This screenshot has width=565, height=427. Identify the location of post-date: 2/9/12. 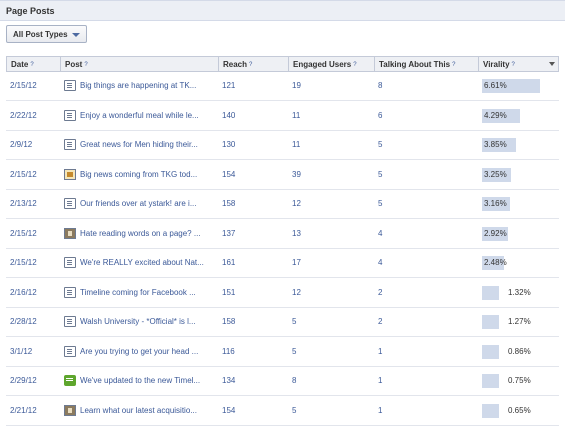
(21, 144).